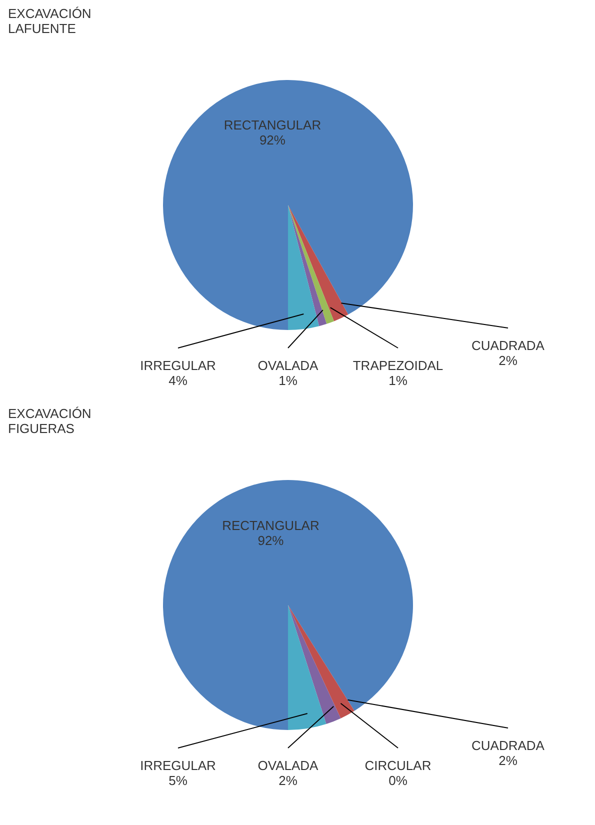 This screenshot has height=825, width=595. I want to click on category-label: CIRCULAR, so click(398, 765).